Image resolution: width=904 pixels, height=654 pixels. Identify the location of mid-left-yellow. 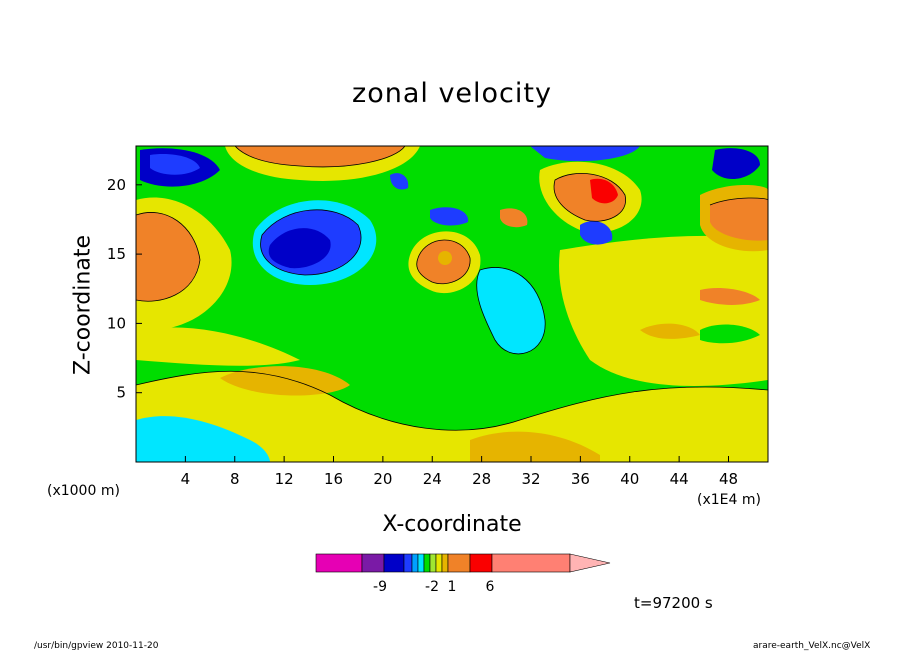
(218, 346).